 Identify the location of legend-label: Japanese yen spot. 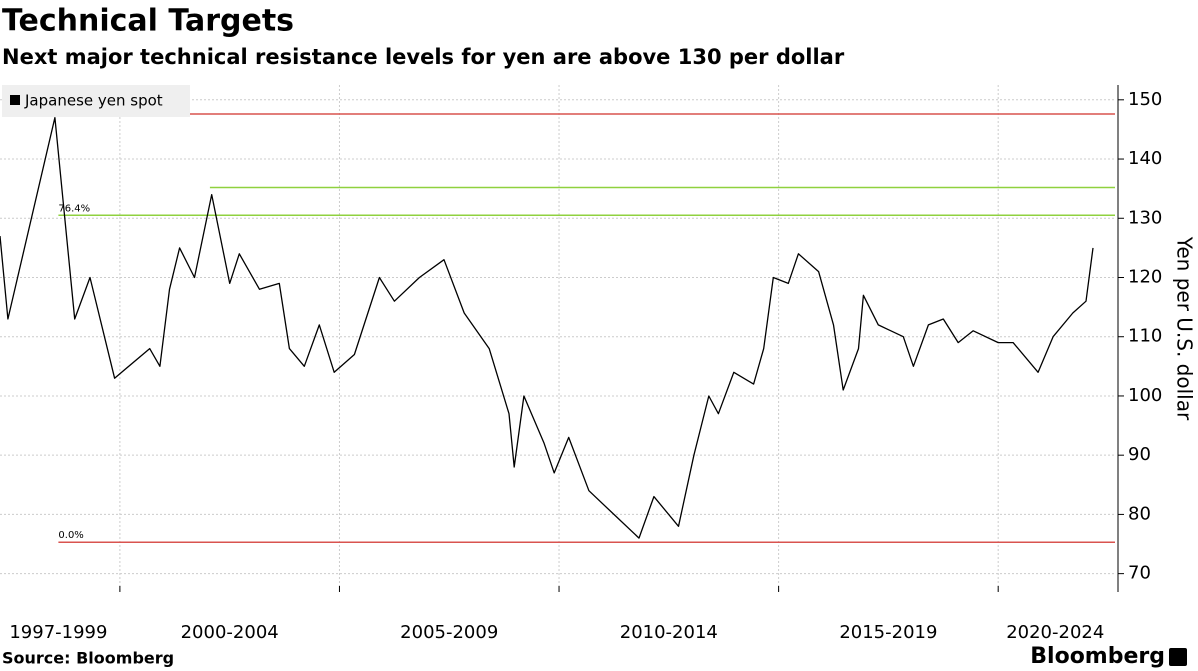
(93, 101).